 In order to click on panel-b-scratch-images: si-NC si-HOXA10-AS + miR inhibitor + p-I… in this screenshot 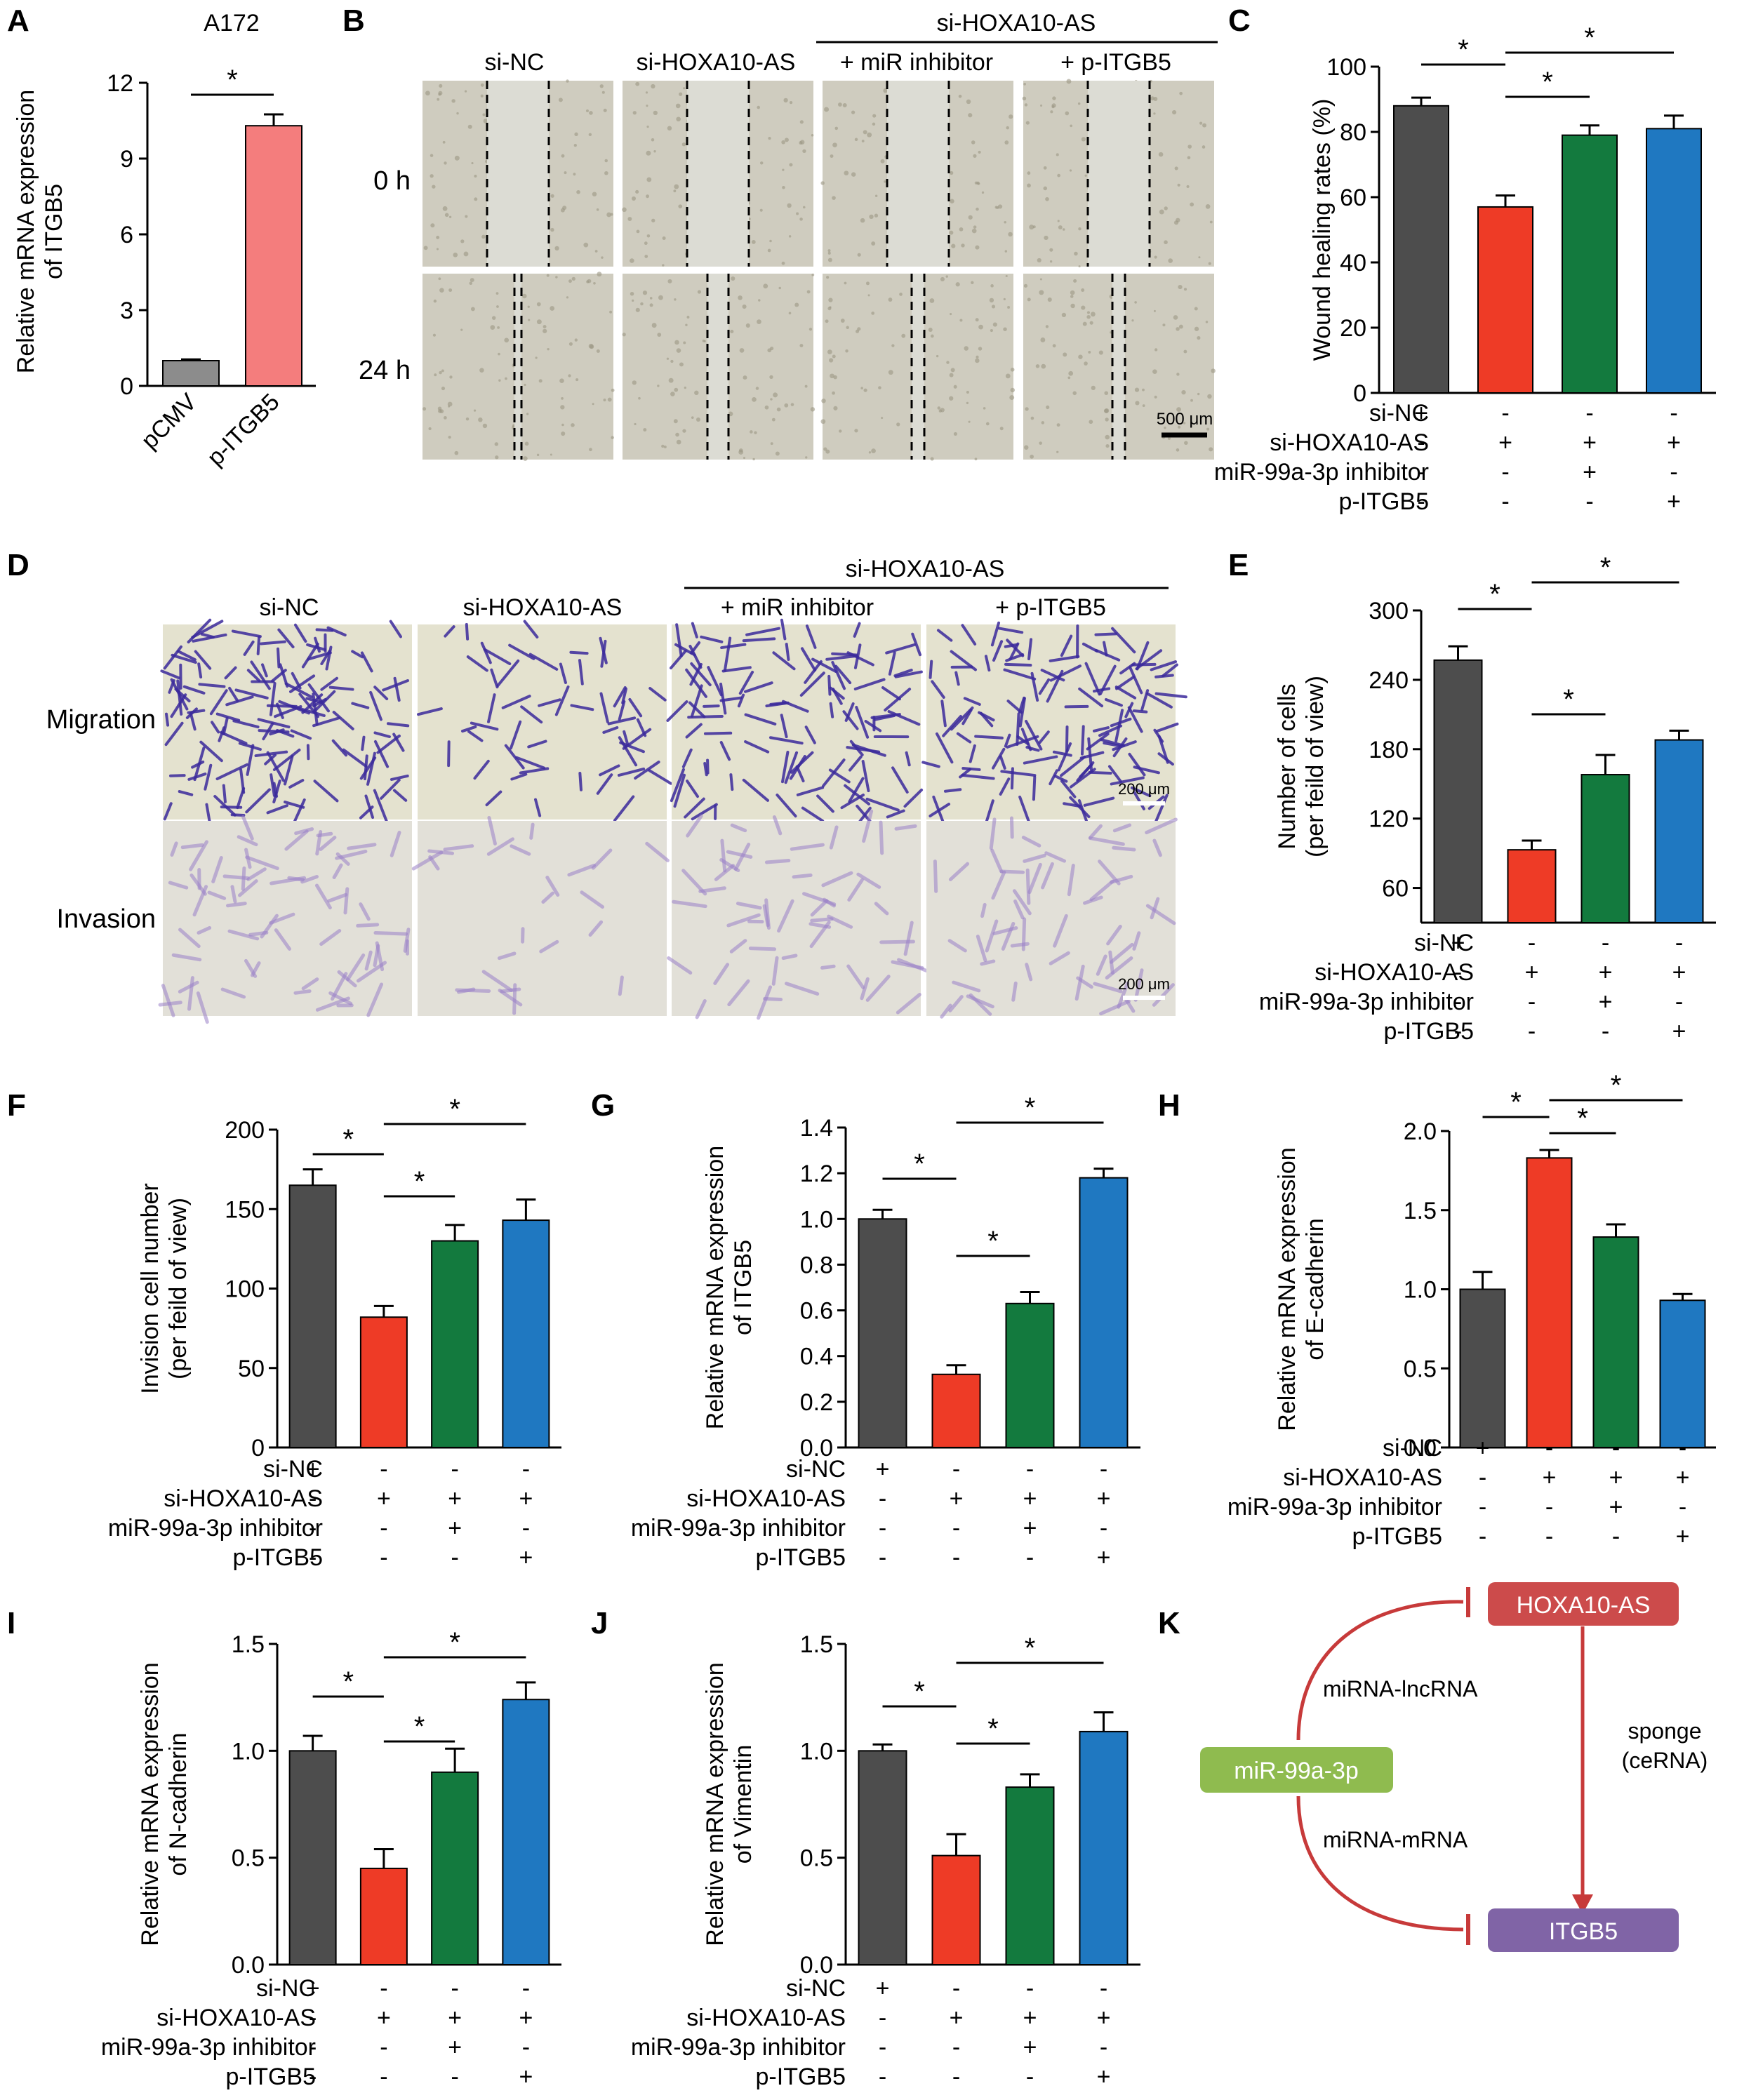, I will do `click(788, 235)`.